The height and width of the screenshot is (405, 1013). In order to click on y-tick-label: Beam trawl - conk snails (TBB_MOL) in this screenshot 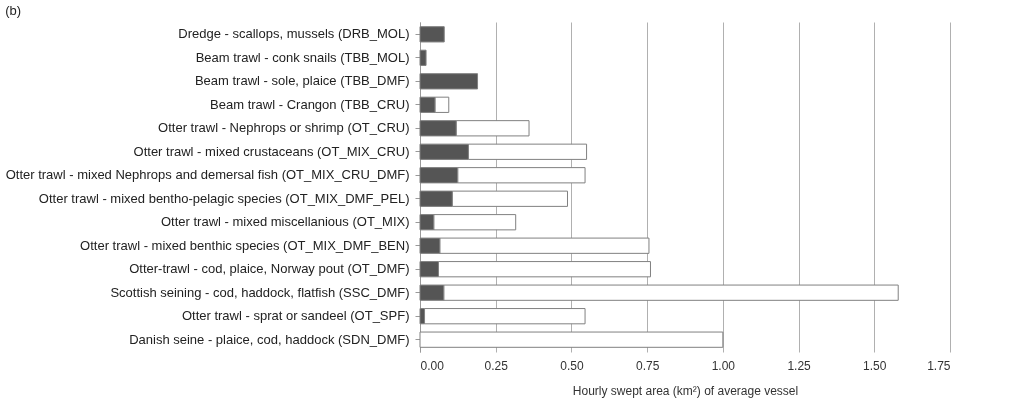, I will do `click(302, 57)`.